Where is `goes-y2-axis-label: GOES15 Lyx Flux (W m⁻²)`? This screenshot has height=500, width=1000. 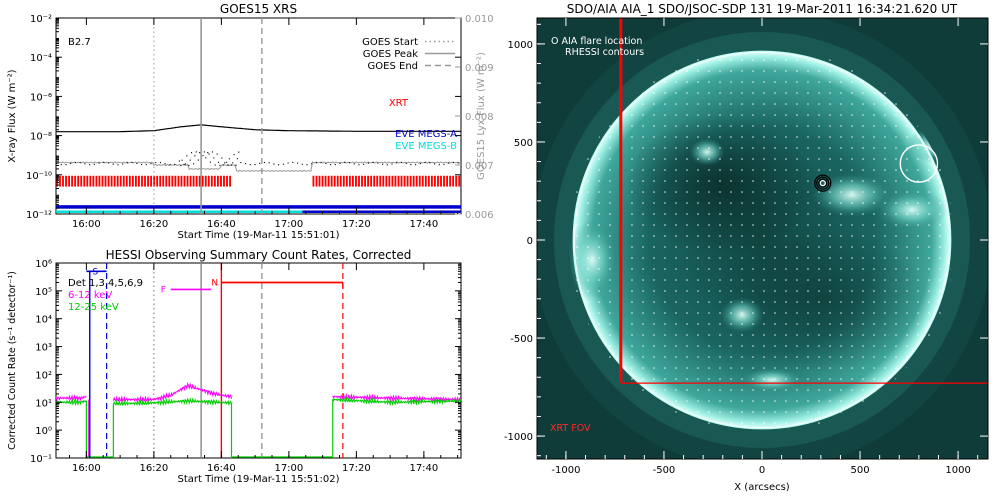 goes-y2-axis-label: GOES15 Lyx Flux (W m⁻²) is located at coordinates (481, 116).